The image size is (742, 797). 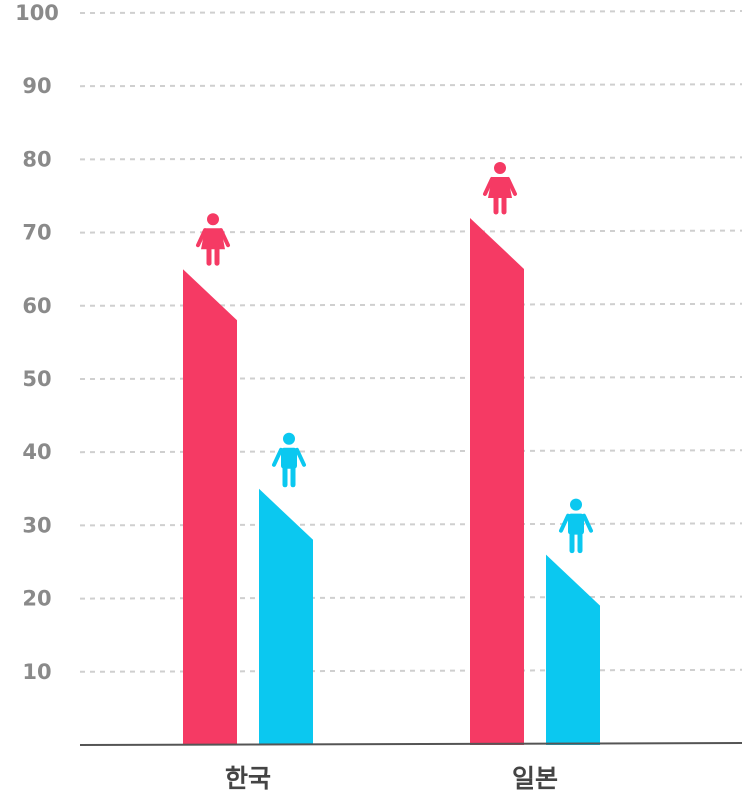 What do you see at coordinates (248, 778) in the screenshot?
I see `category-label-0: 한국` at bounding box center [248, 778].